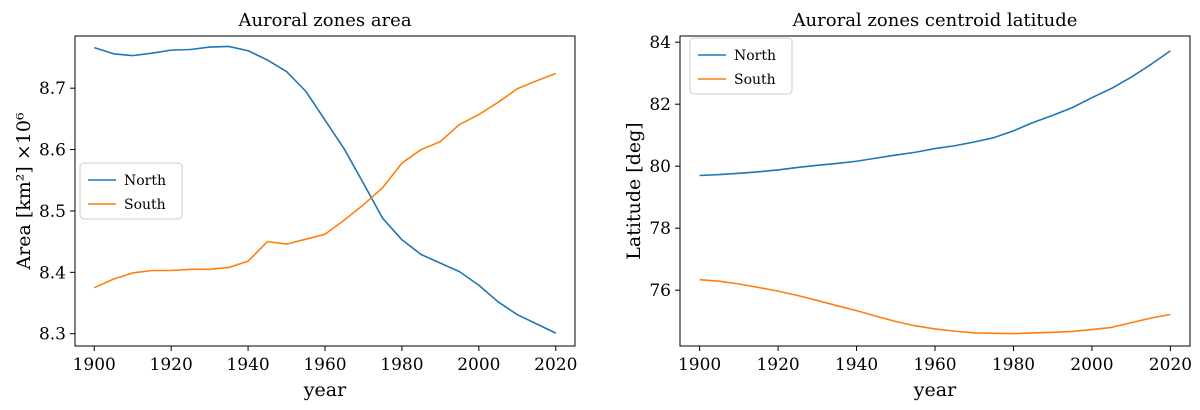 Image resolution: width=1200 pixels, height=410 pixels. I want to click on y-tick-label: 8.5, so click(52, 212).